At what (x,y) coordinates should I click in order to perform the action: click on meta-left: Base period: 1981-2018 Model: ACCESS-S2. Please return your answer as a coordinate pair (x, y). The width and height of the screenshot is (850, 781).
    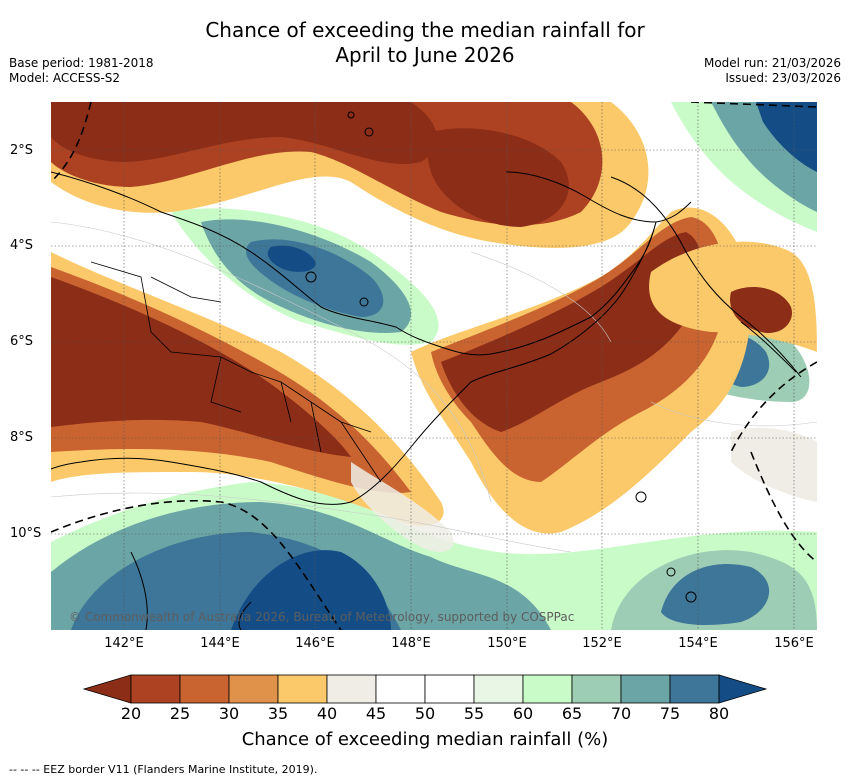
    Looking at the image, I should click on (81, 71).